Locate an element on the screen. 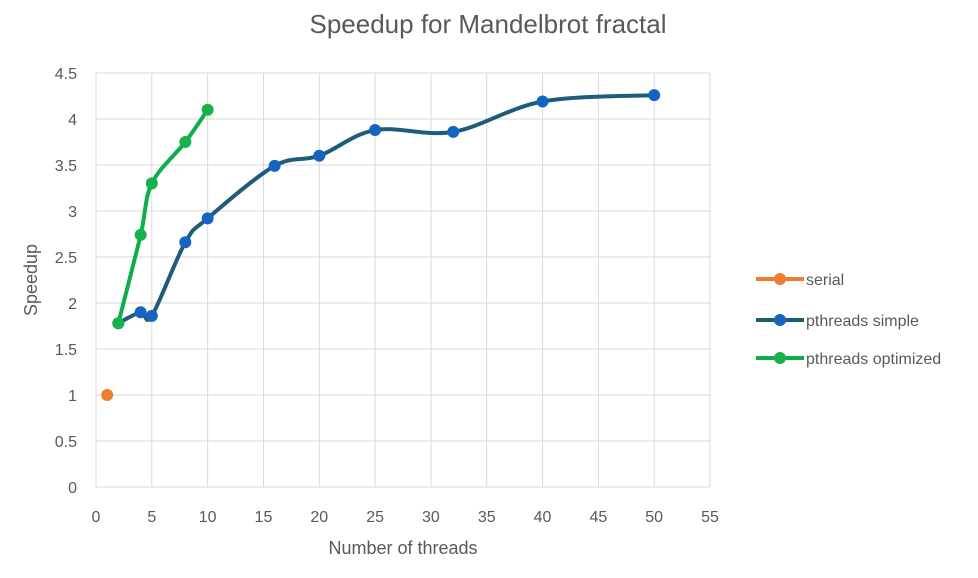 The width and height of the screenshot is (978, 578). x-tick-label: 55 is located at coordinates (710, 517).